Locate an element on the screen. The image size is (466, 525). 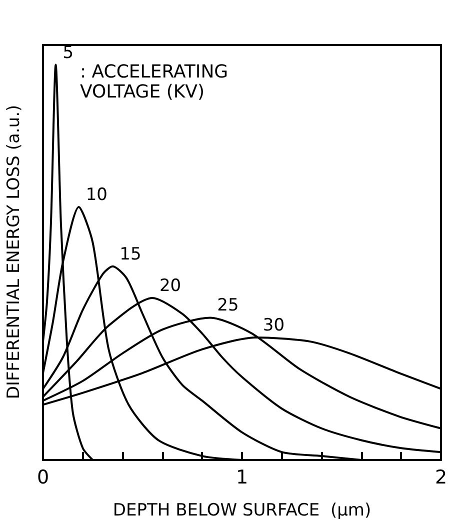
series-label: 20 is located at coordinates (170, 286).